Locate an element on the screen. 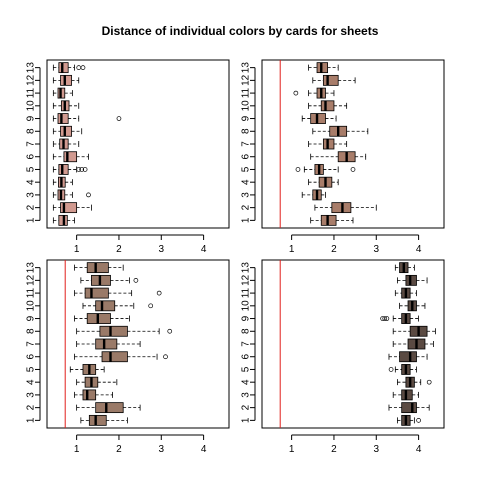  x-tick-label: 3 is located at coordinates (161, 249).